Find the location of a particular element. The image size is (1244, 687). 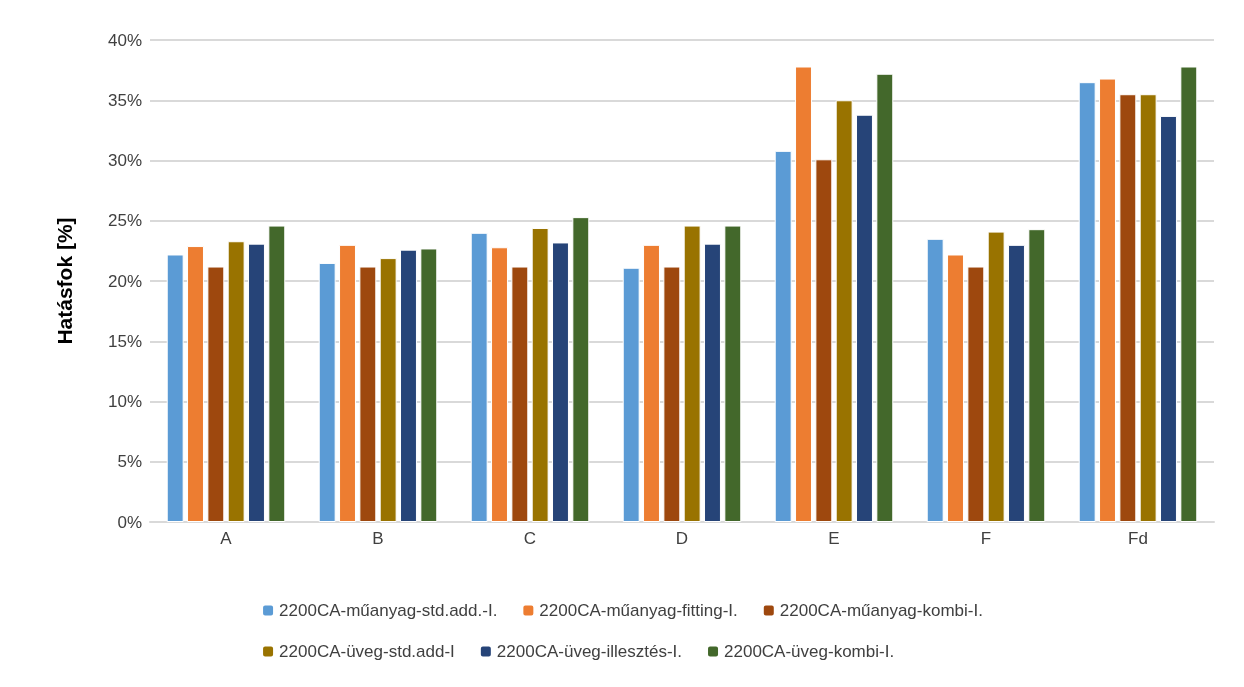

legend-label: 2200CA-üveg-kombi-I. is located at coordinates (809, 651).